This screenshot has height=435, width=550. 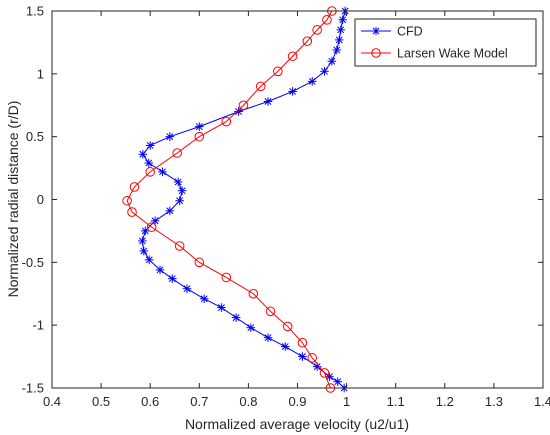 I want to click on legend: CFD Larsen Wake Model, so click(x=445, y=42).